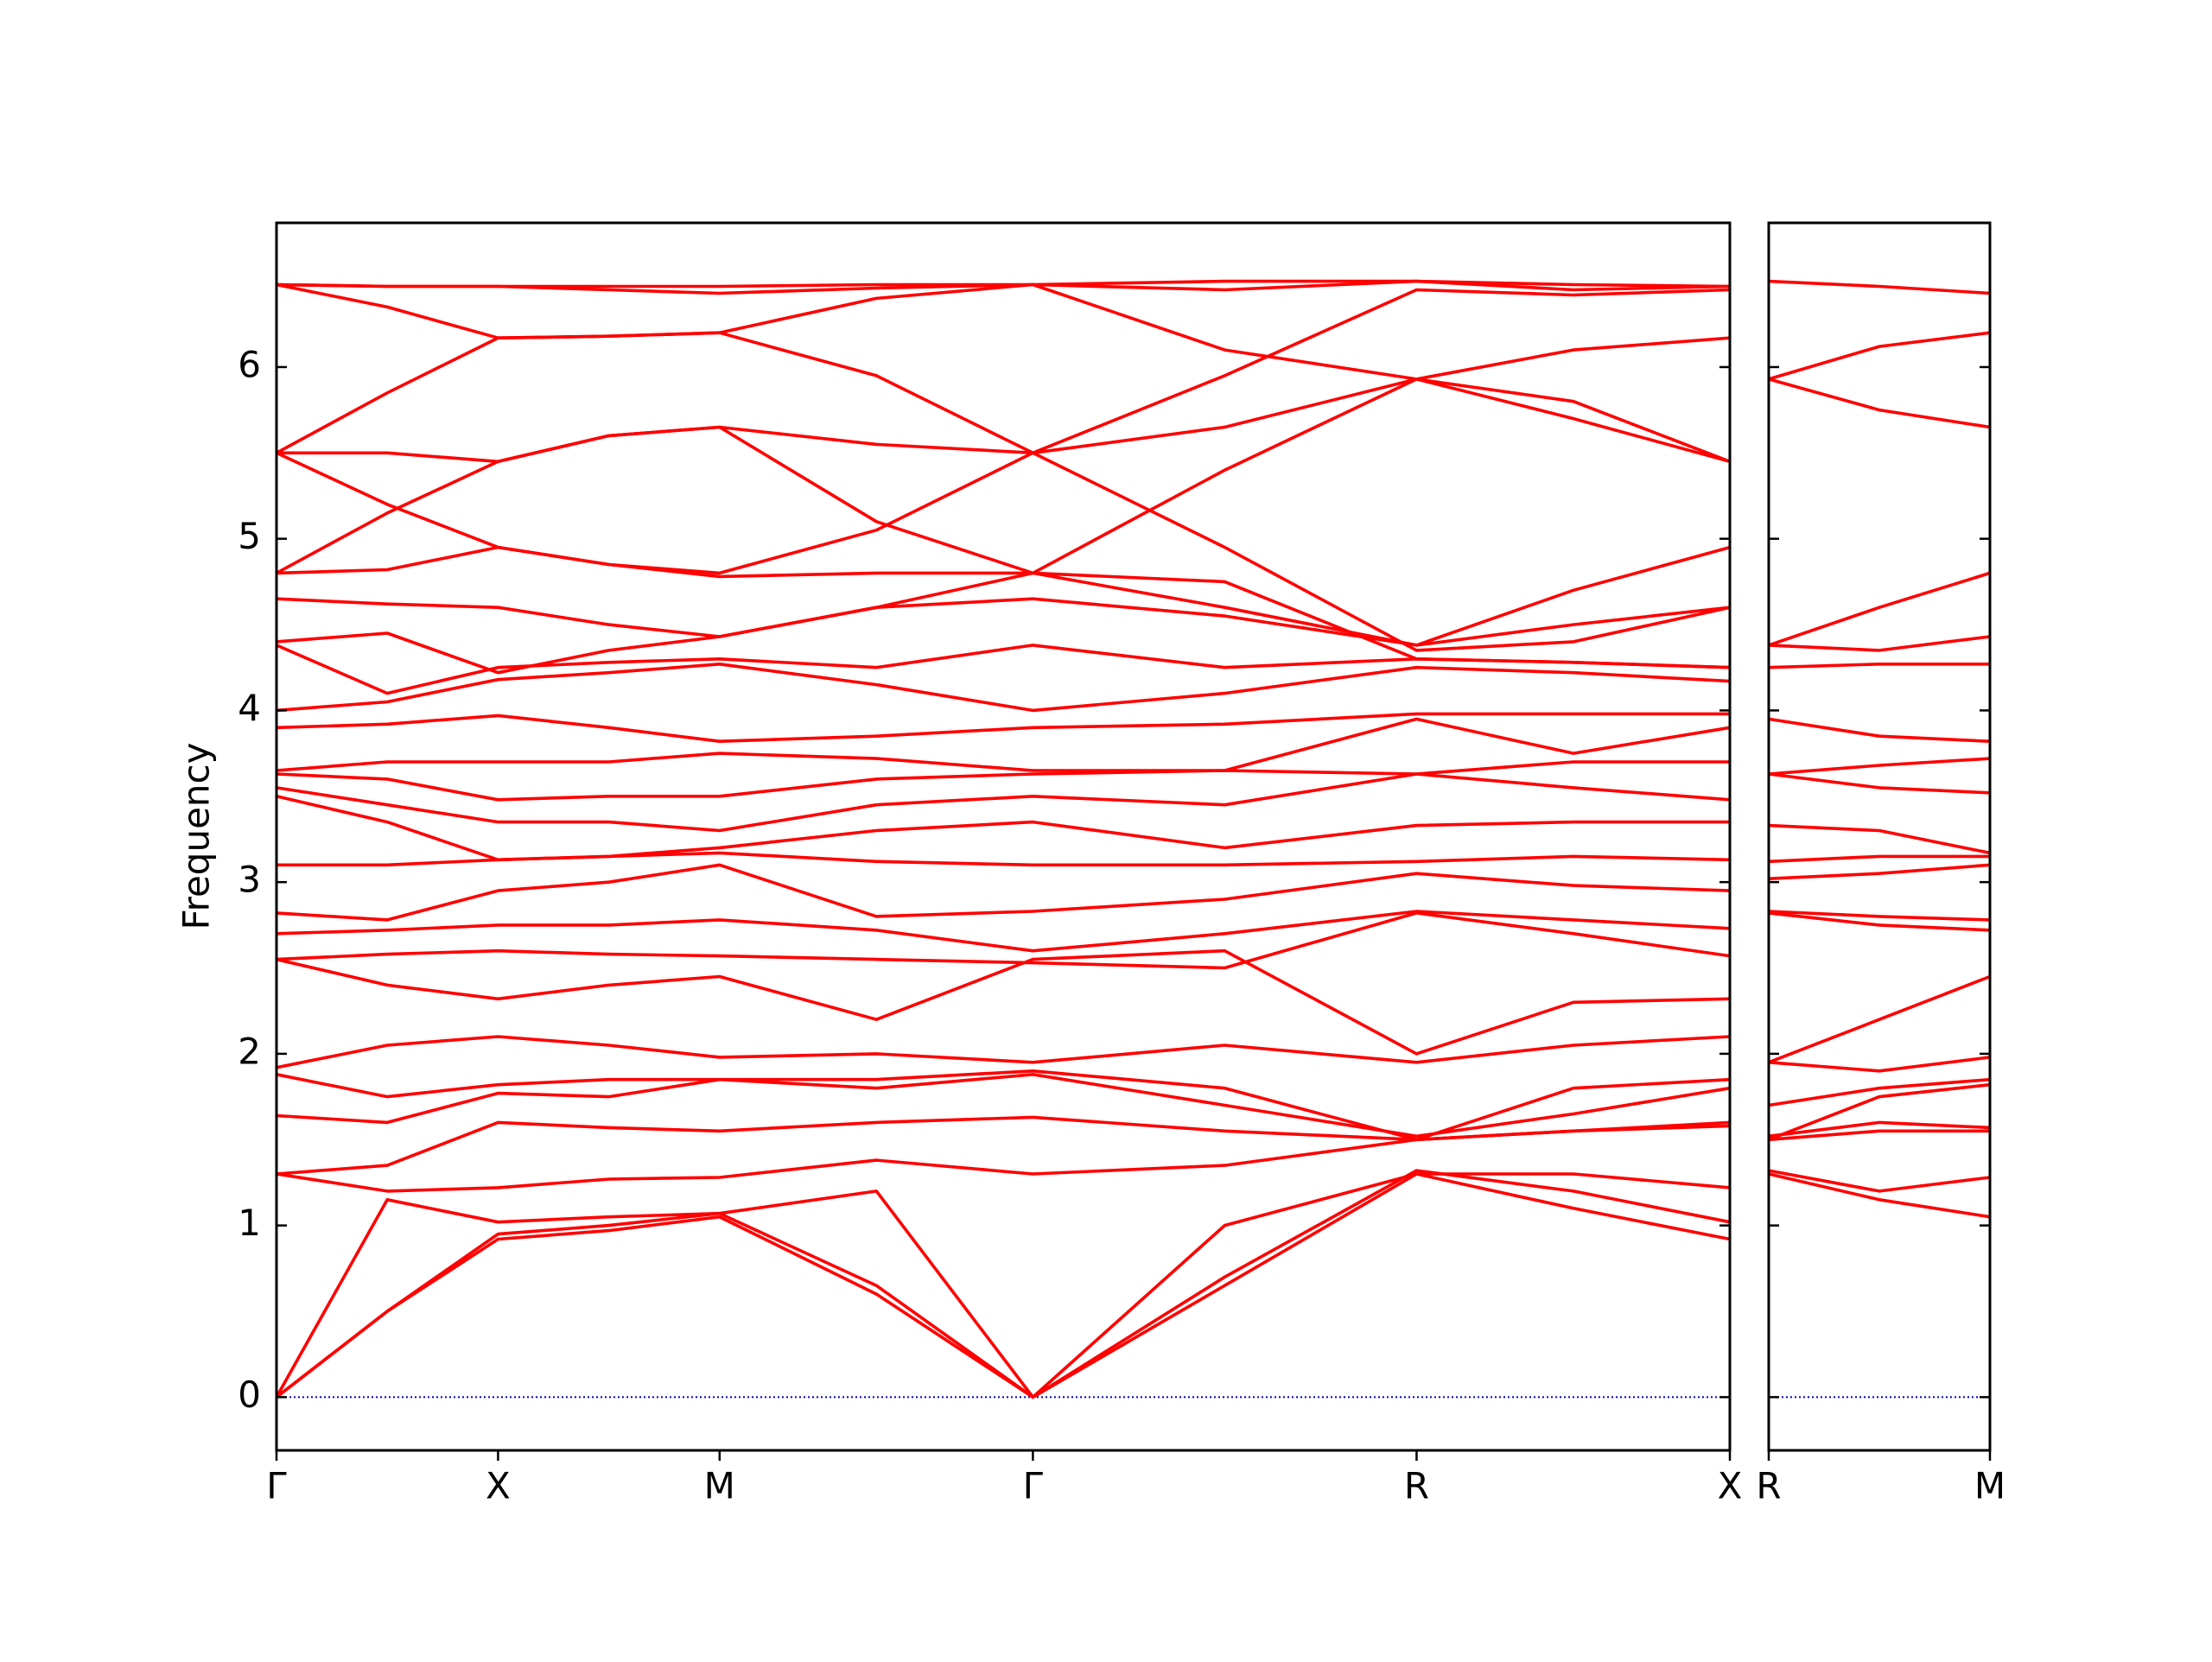 This screenshot has height=1662, width=2212. Describe the element at coordinates (249, 536) in the screenshot. I see `y-tick-label: 5` at that location.